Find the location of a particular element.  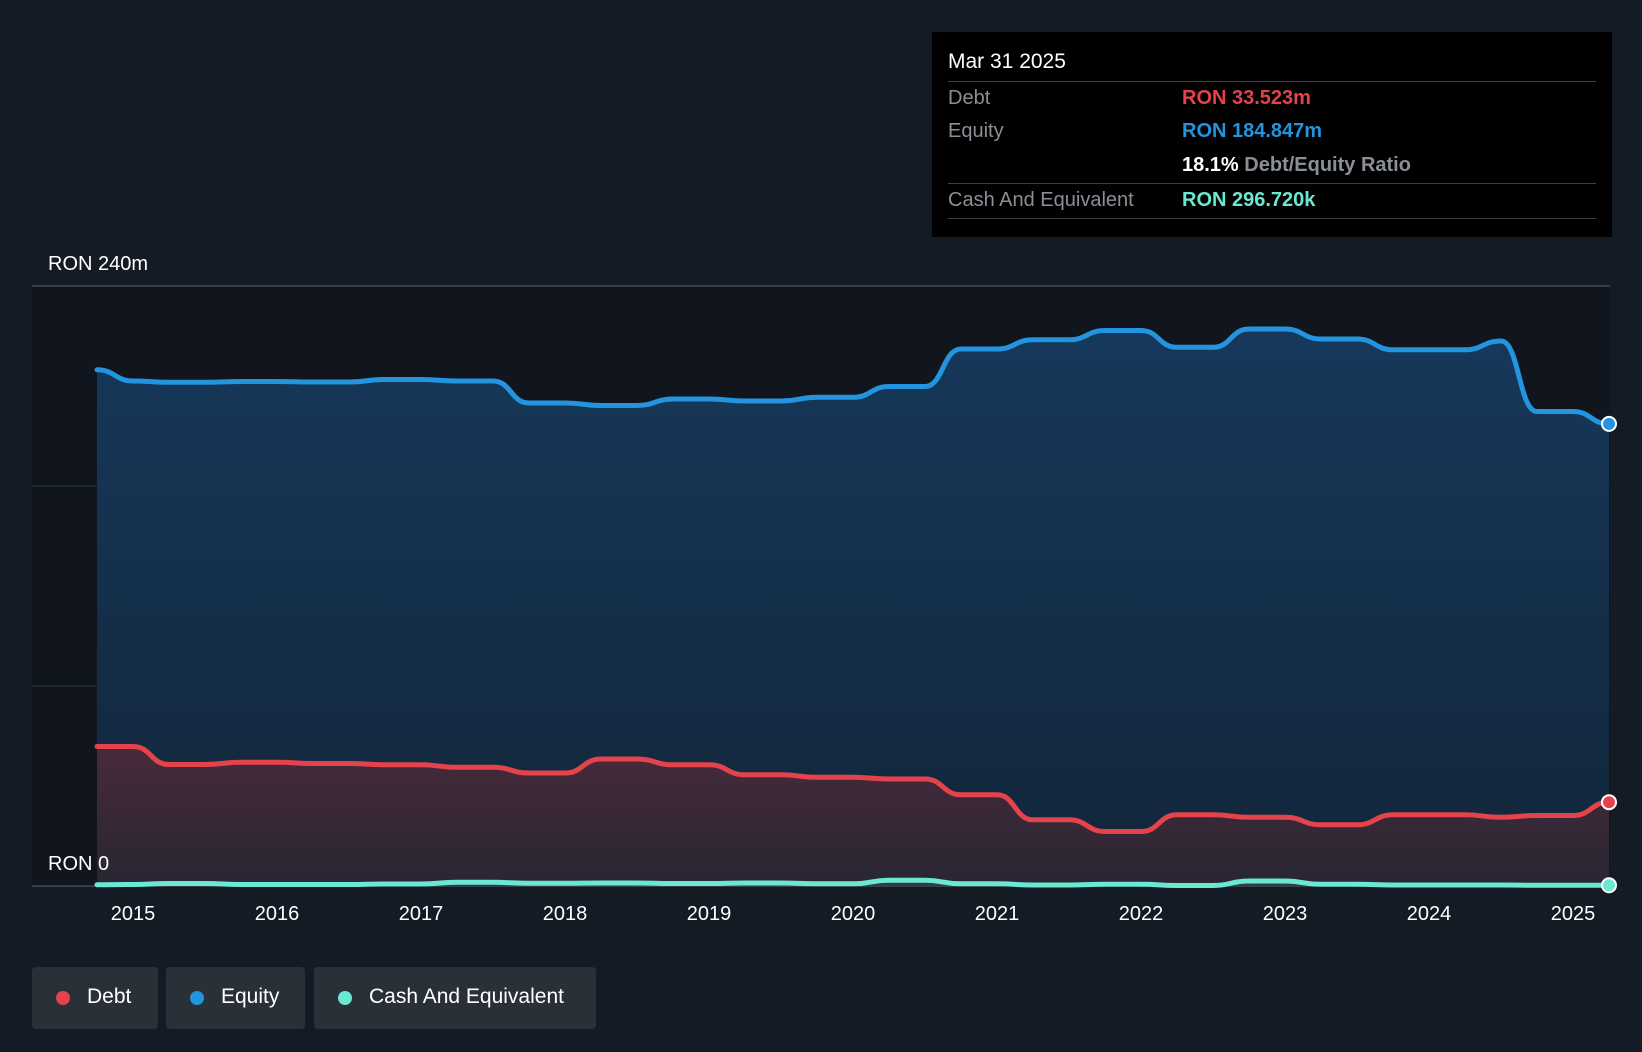

x-tick-label: 2018 is located at coordinates (565, 914).